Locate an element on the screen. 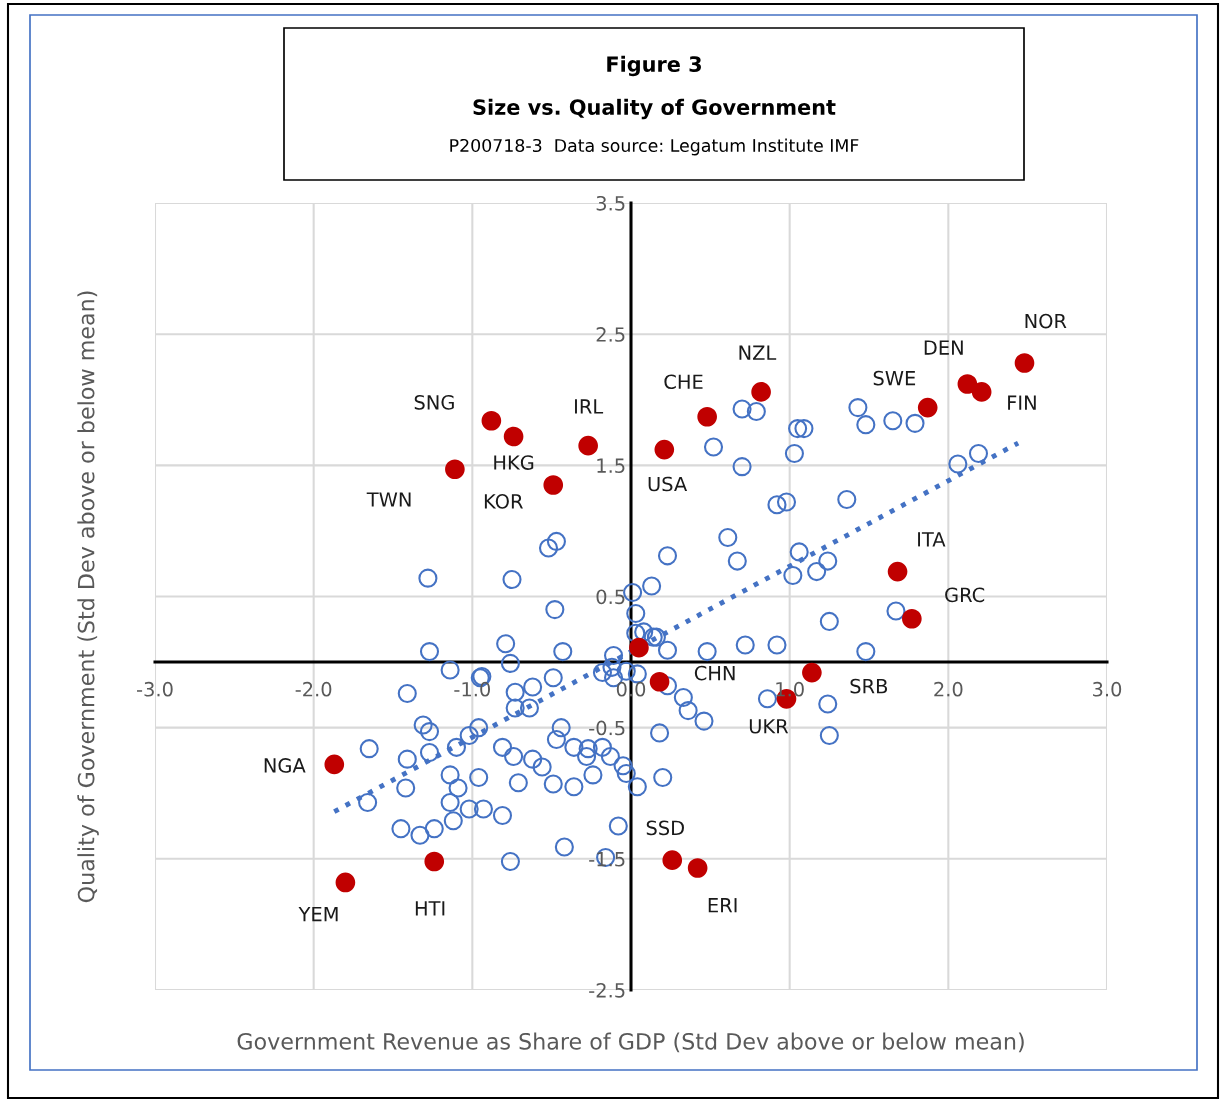  chart-subtitle: Size vs. Quality of Government is located at coordinates (654, 109).